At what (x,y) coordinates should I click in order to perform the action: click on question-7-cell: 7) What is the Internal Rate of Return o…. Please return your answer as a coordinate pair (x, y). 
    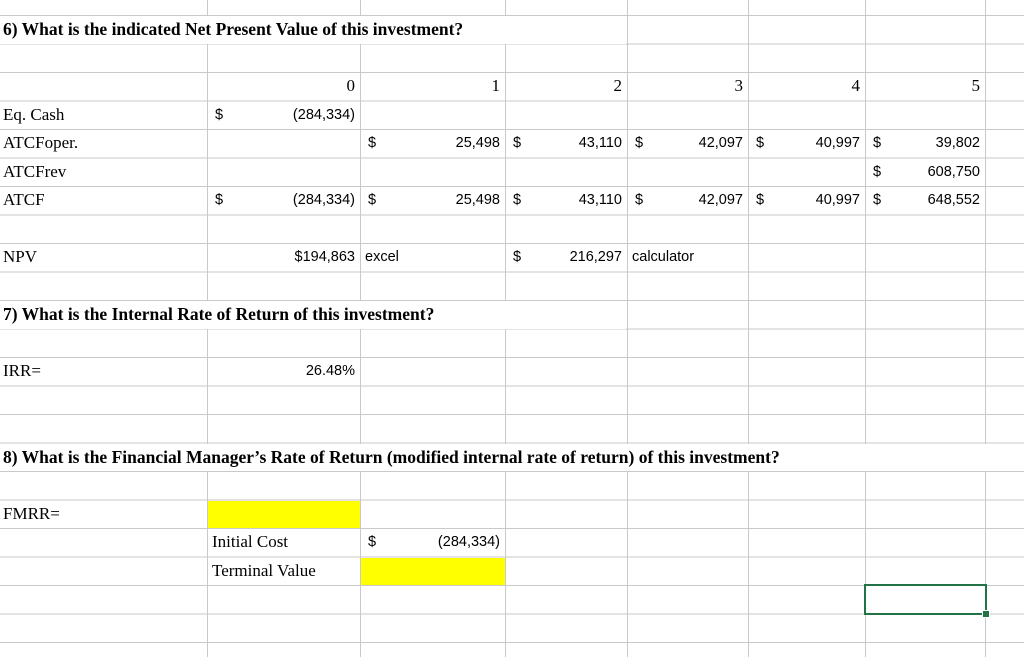
    Looking at the image, I should click on (313, 315).